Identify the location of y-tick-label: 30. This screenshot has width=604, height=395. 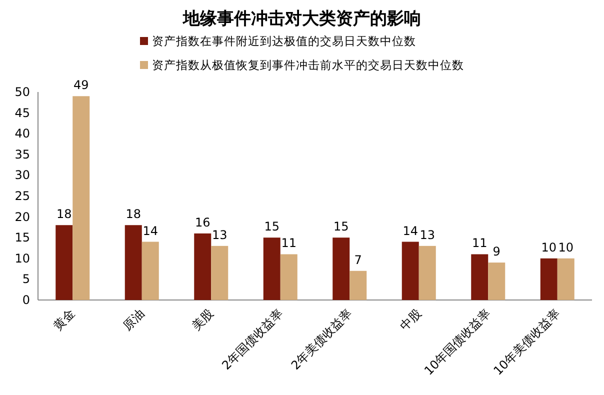
(22, 175).